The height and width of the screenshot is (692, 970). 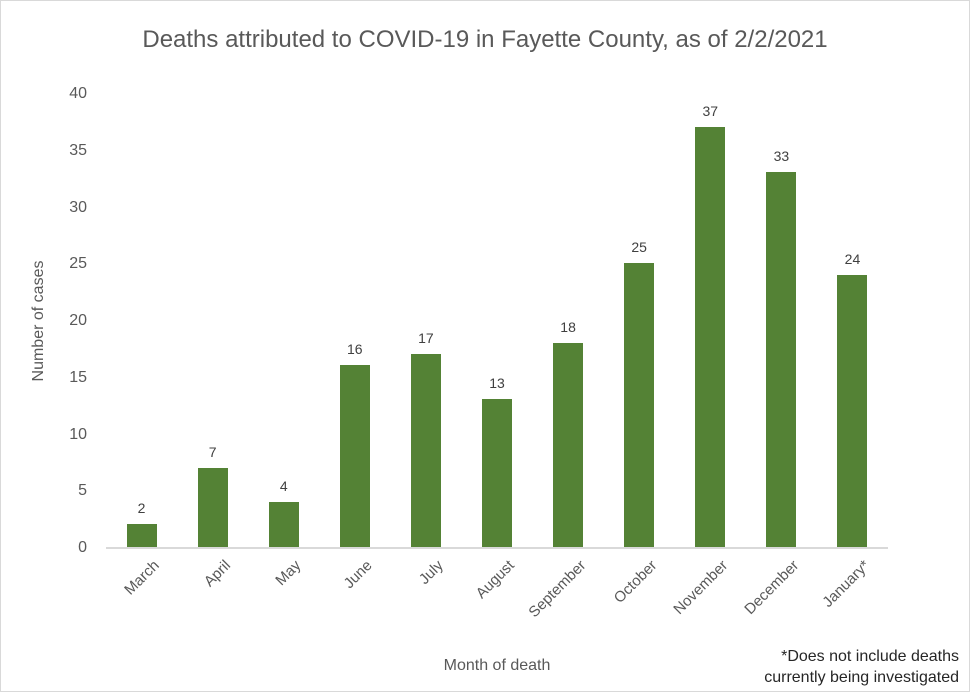 I want to click on x-axis-title: Month of death, so click(x=497, y=665).